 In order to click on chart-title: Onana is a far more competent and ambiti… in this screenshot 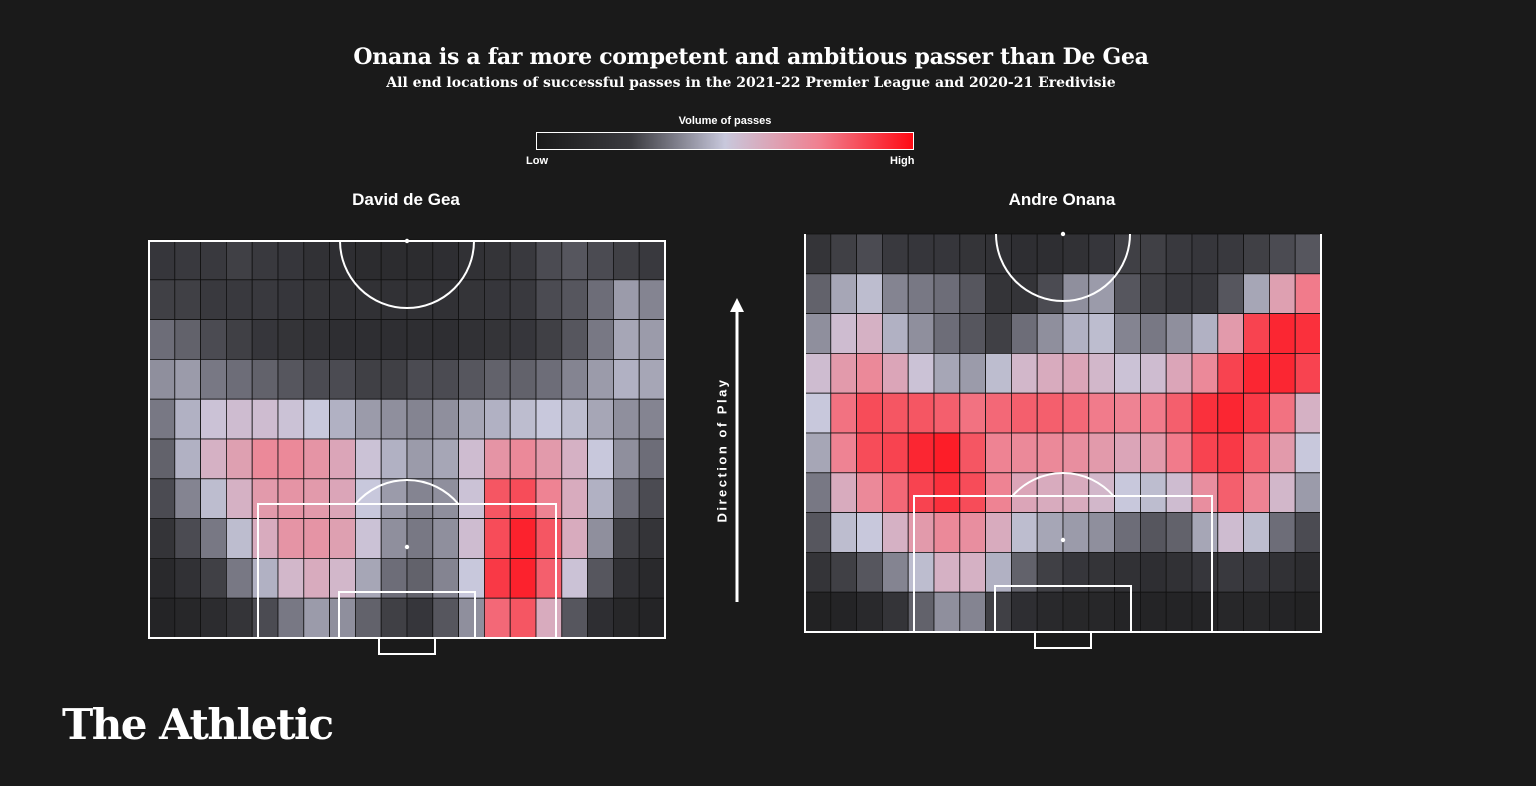, I will do `click(751, 57)`.